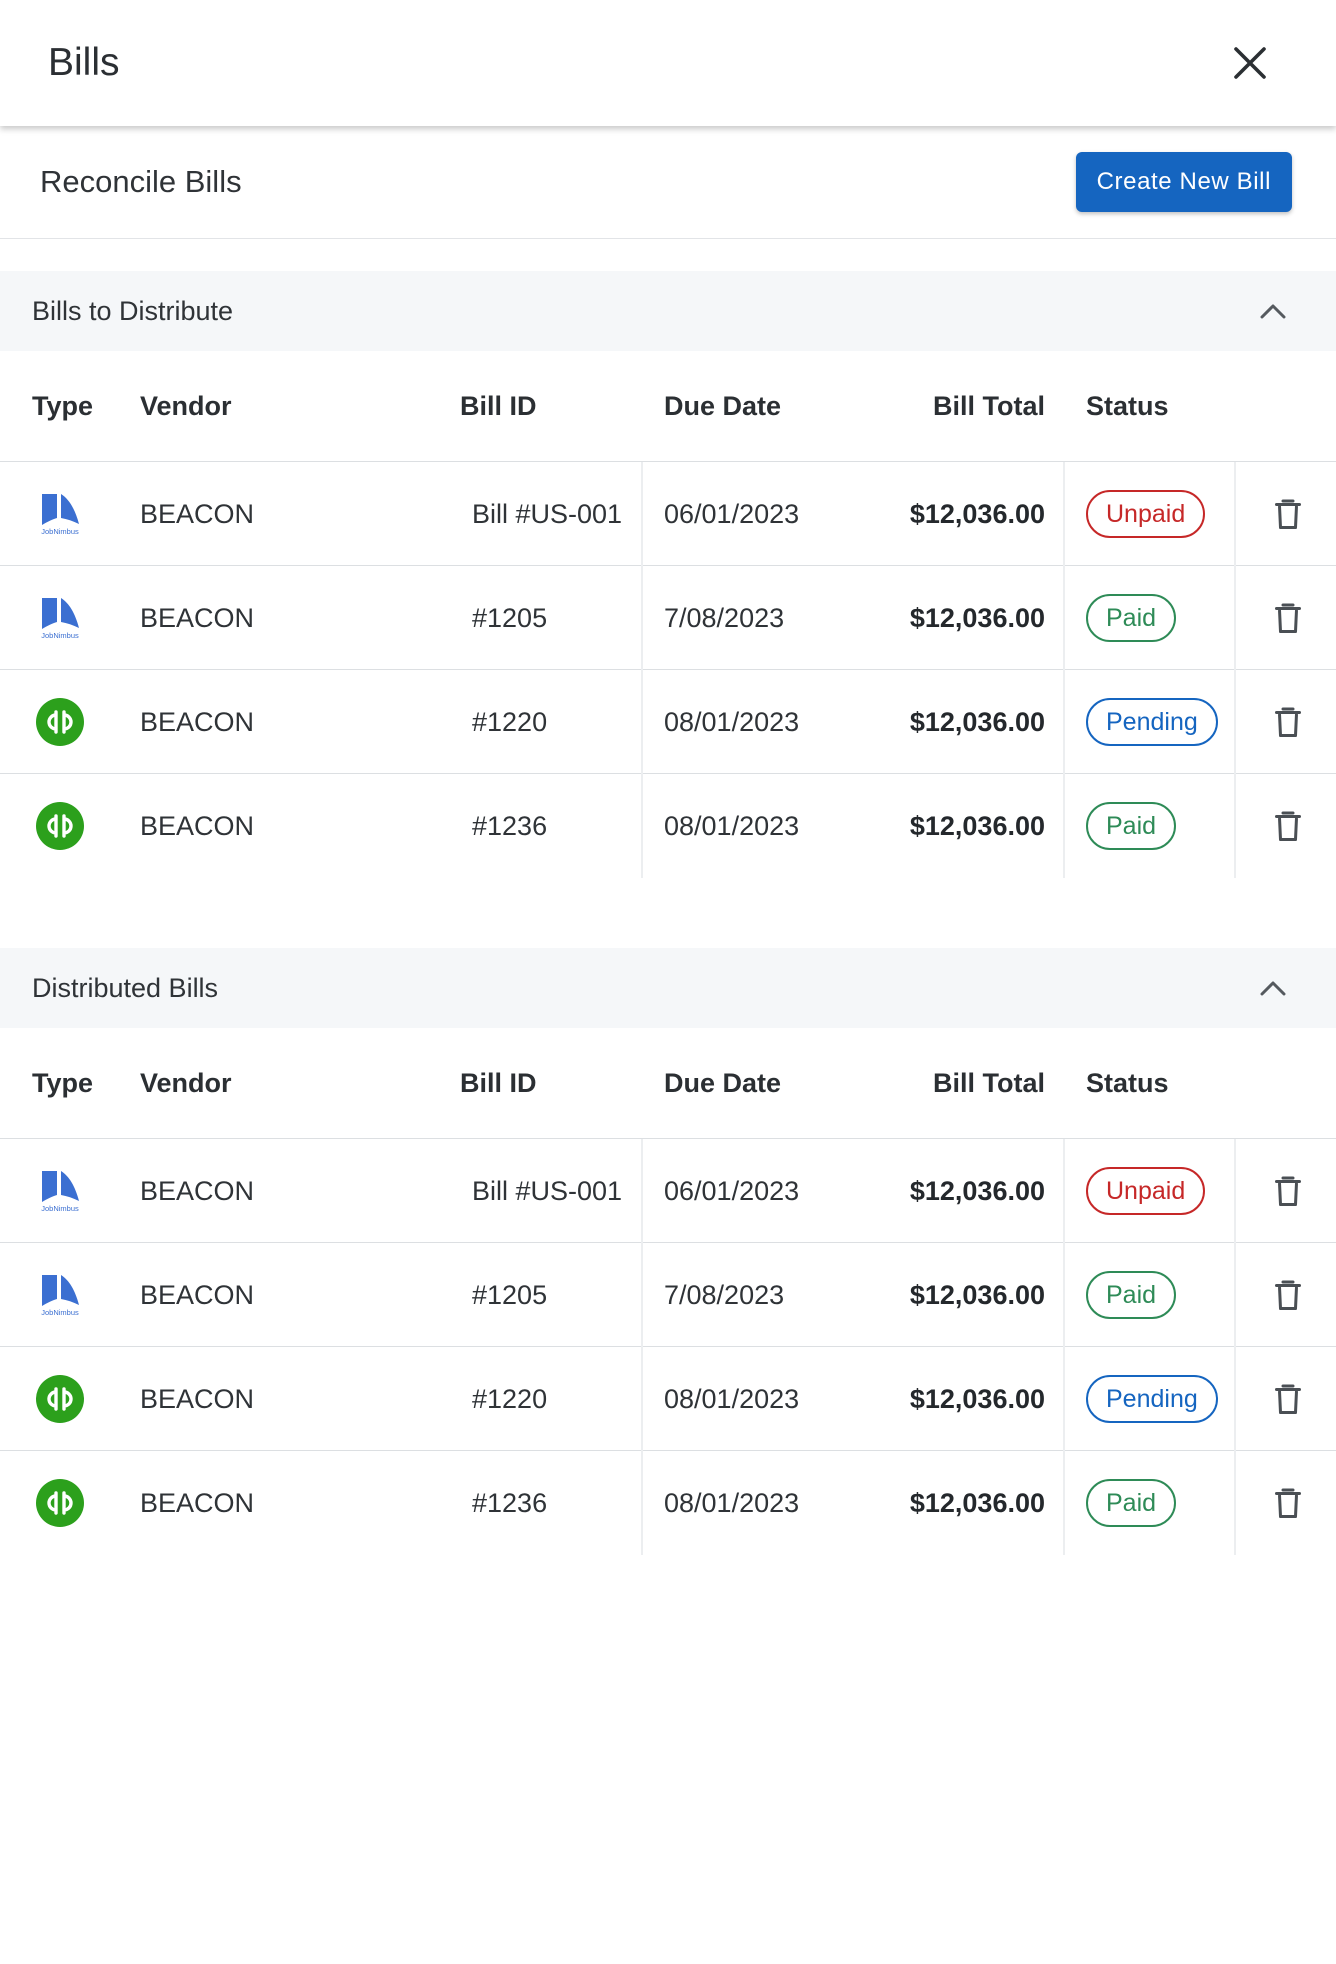 This screenshot has height=1964, width=1336. Describe the element at coordinates (668, 182) in the screenshot. I see `toolbar: Reconcile Bills Create New Bill` at that location.